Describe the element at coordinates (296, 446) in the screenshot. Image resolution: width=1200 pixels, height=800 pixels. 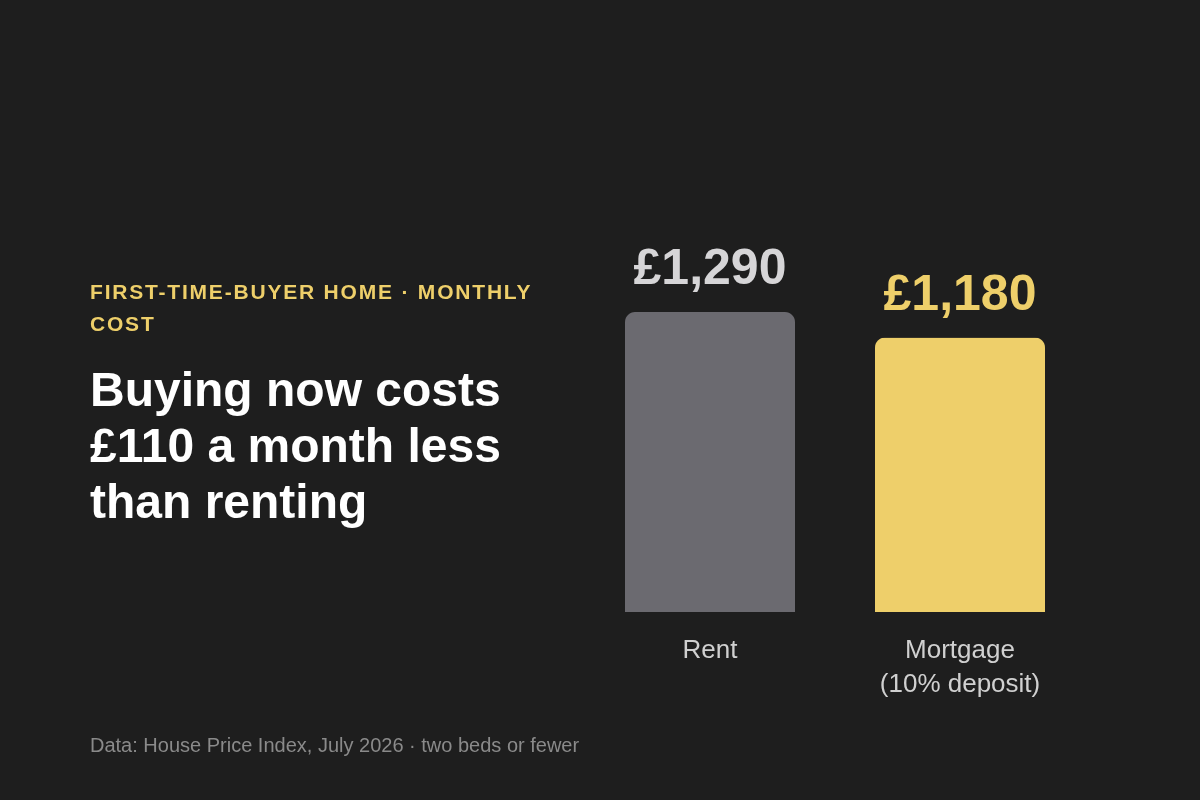
I see `text: Buying now costs £110 a month less than renting` at that location.